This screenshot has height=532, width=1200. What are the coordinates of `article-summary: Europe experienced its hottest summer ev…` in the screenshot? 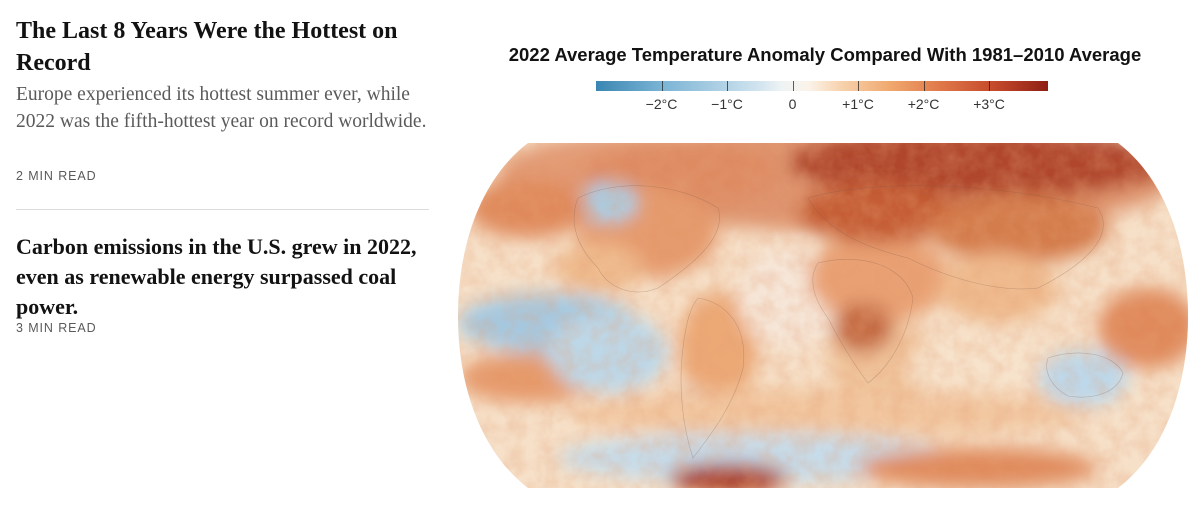 It's located at (221, 108).